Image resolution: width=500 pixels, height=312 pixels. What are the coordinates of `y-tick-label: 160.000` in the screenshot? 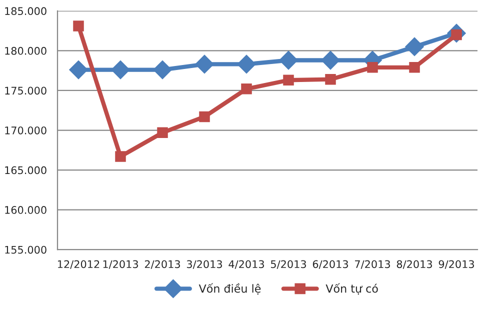 It's located at (25, 210).